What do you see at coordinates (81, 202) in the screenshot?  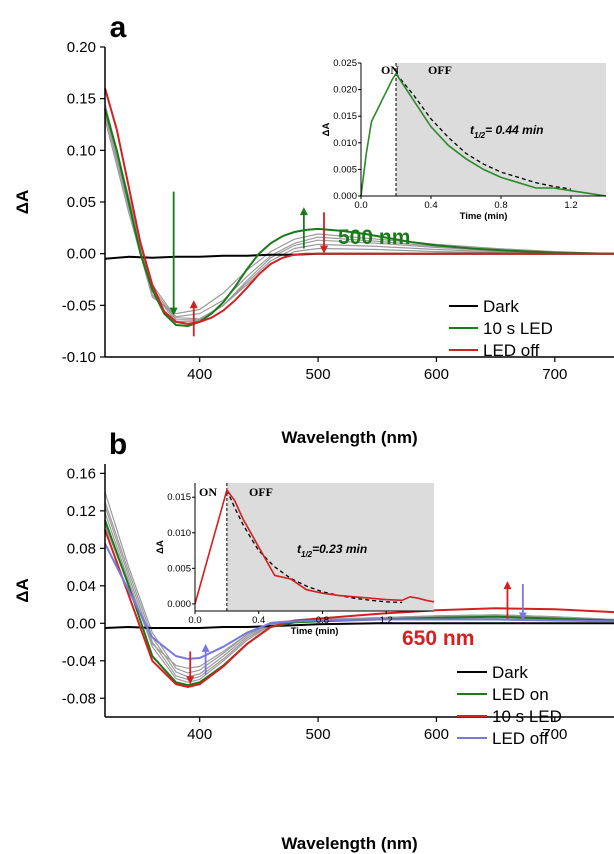 I see `y-tick-label: 0.05` at bounding box center [81, 202].